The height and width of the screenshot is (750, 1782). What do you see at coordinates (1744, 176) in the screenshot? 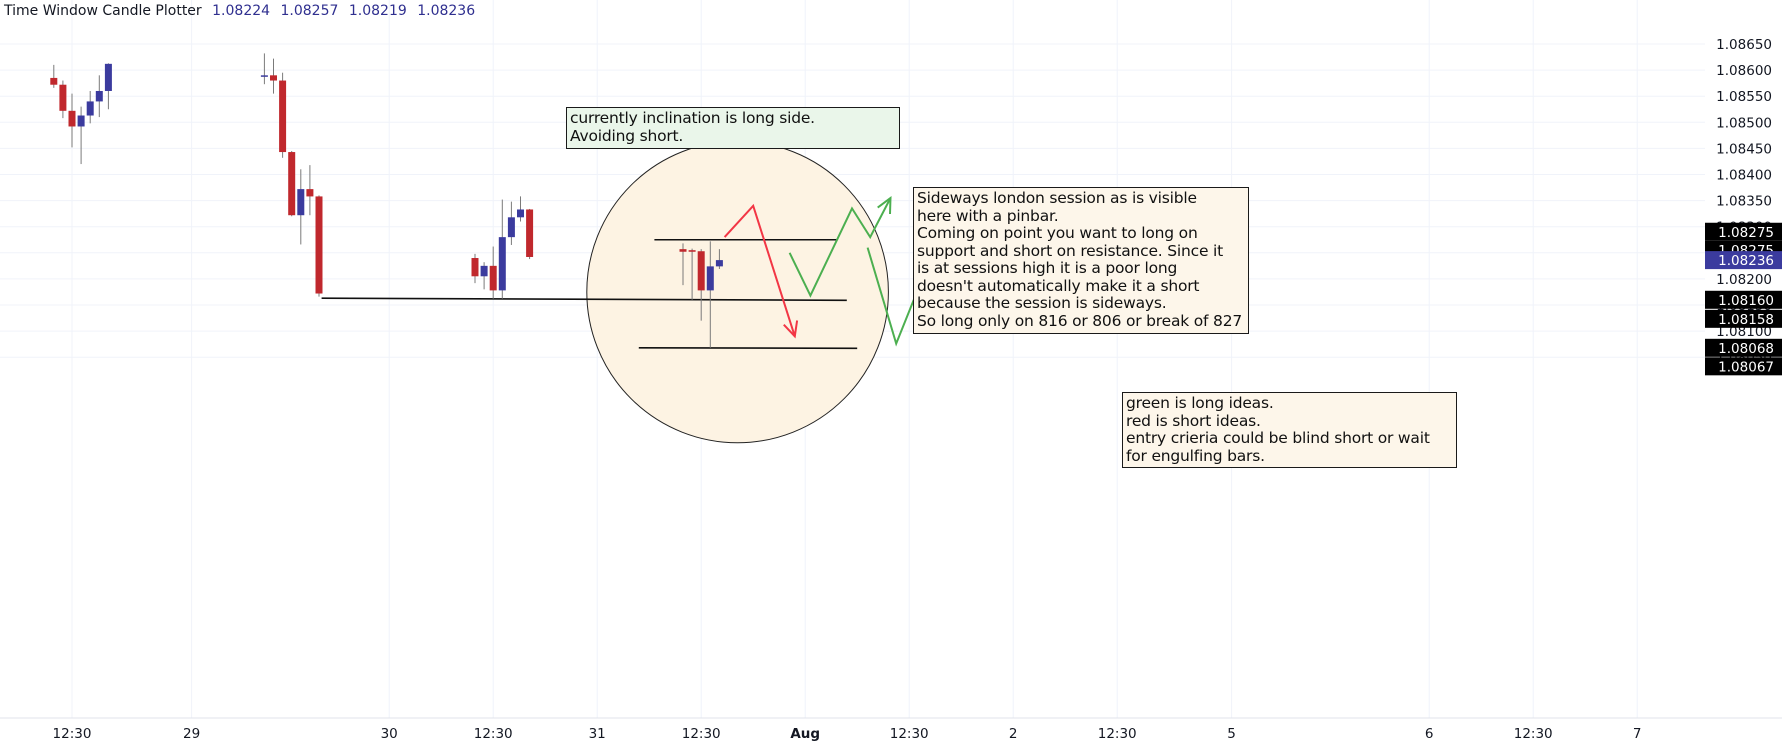
I see `y-tick-label: 1.08400` at bounding box center [1744, 176].